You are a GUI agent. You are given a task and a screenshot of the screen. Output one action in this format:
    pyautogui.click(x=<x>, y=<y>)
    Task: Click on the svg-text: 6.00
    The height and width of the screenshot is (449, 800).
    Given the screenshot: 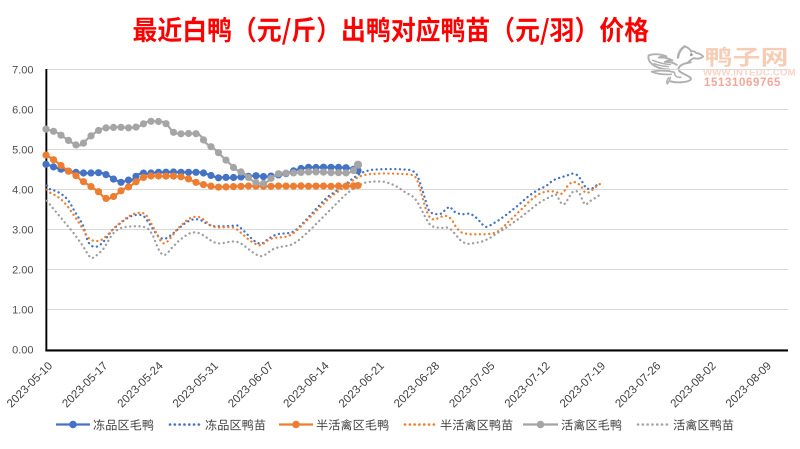 What is the action you would take?
    pyautogui.click(x=22, y=111)
    